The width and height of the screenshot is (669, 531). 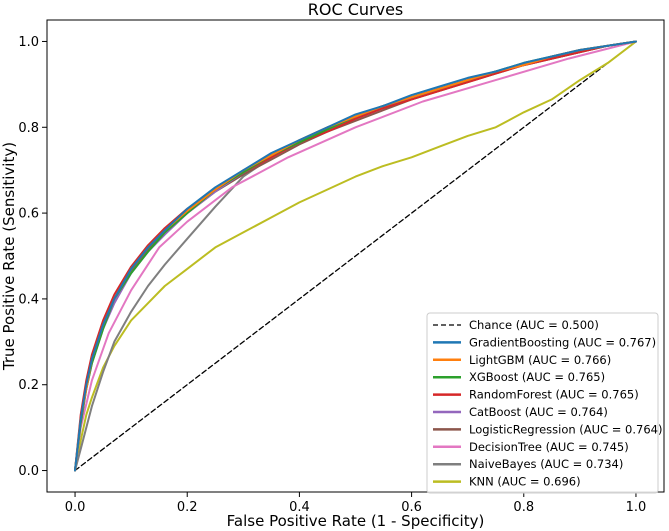 What do you see at coordinates (356, 503) in the screenshot?
I see `x-axis-ticks: 0.0 0.2 0.4 0.6 0.8 1.0` at bounding box center [356, 503].